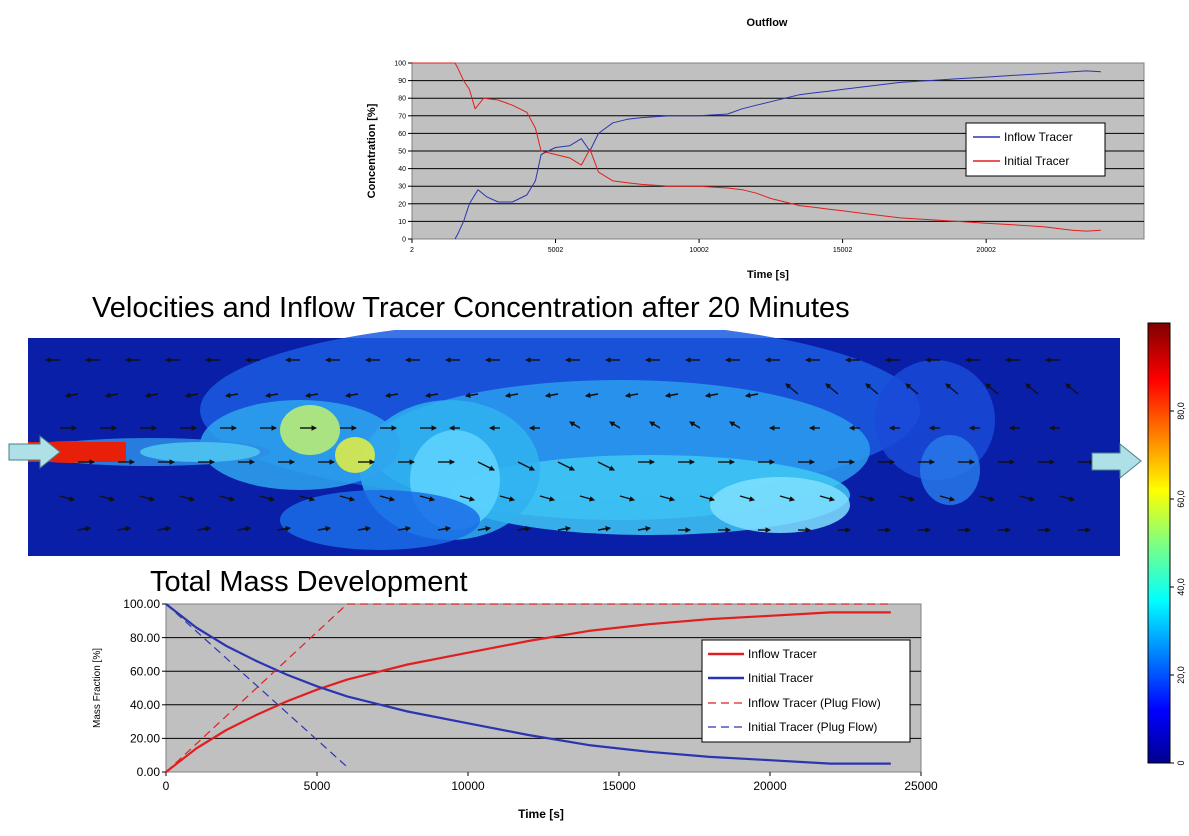 This screenshot has width=1189, height=836. Describe the element at coordinates (541, 814) in the screenshot. I see `mass-xlabel: Time [s]` at that location.